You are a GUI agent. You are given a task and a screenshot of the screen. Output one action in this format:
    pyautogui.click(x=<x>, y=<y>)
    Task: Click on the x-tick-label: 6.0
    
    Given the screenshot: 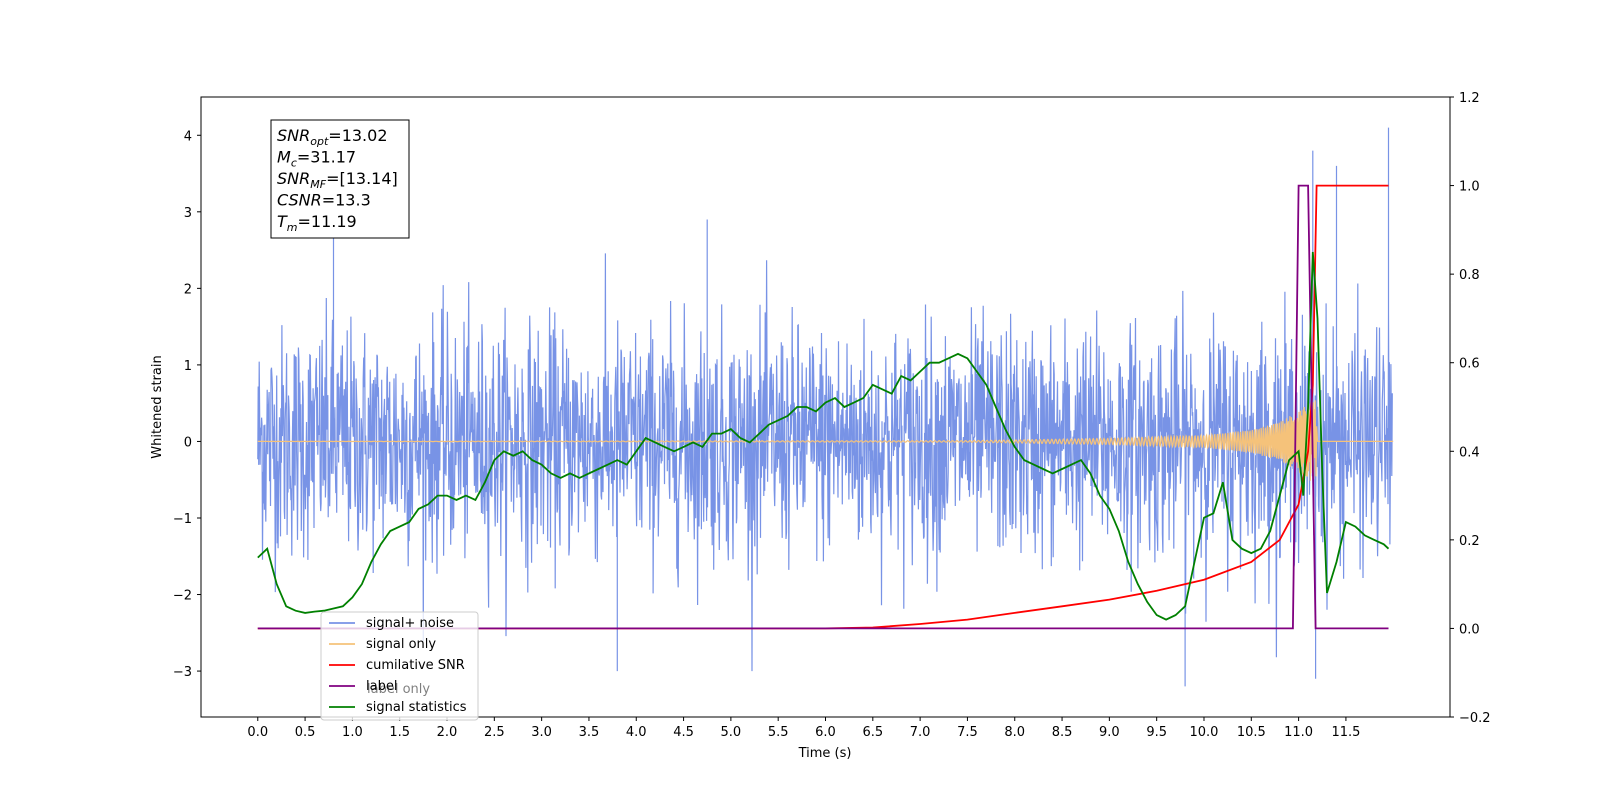 What is the action you would take?
    pyautogui.click(x=825, y=732)
    